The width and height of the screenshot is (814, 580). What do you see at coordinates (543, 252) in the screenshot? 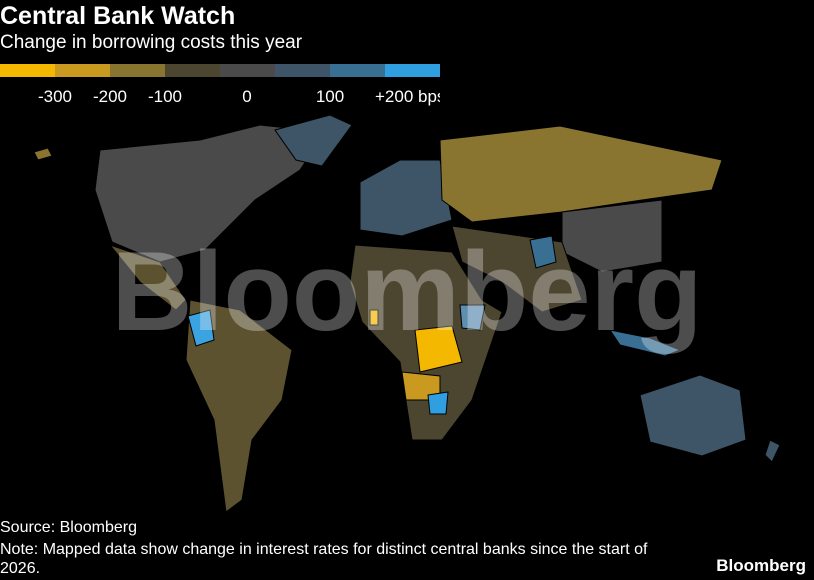
I see `pakistan` at bounding box center [543, 252].